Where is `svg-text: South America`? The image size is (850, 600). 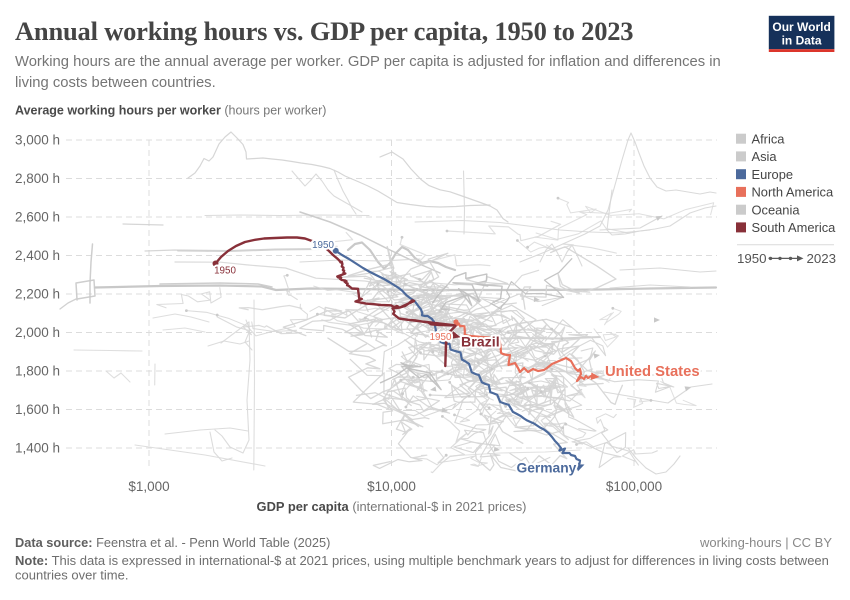
svg-text: South America is located at coordinates (794, 227).